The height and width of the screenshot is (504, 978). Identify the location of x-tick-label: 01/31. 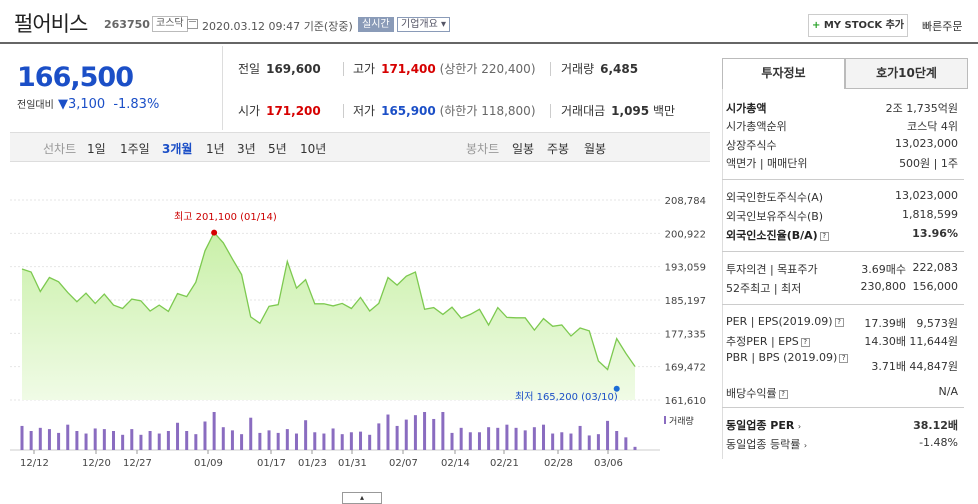
(352, 463).